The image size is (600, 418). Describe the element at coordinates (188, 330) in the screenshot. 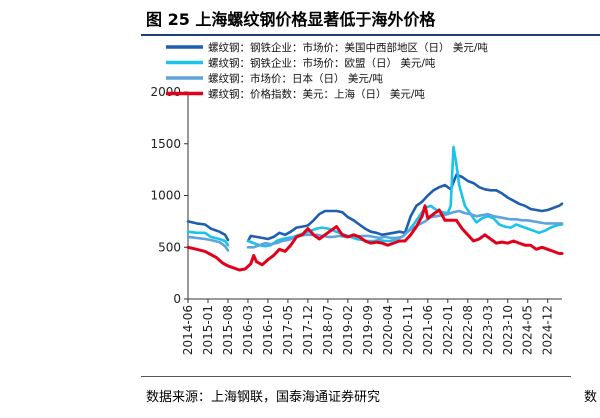

I see `x-tick-label: 2014-06` at that location.